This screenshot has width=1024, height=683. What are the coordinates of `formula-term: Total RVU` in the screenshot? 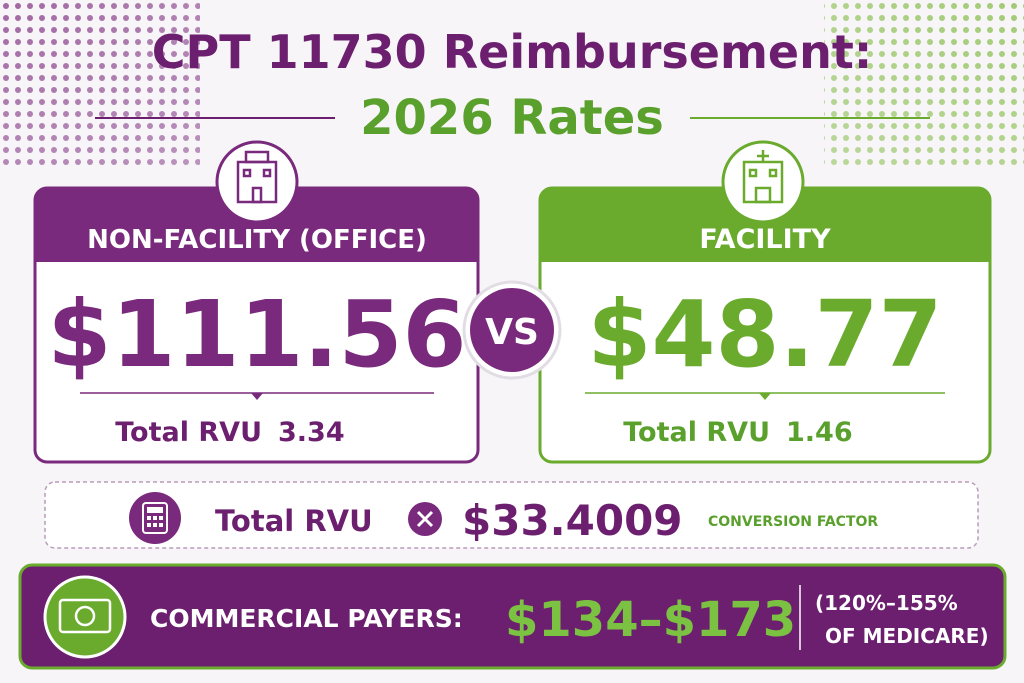 It's located at (294, 521).